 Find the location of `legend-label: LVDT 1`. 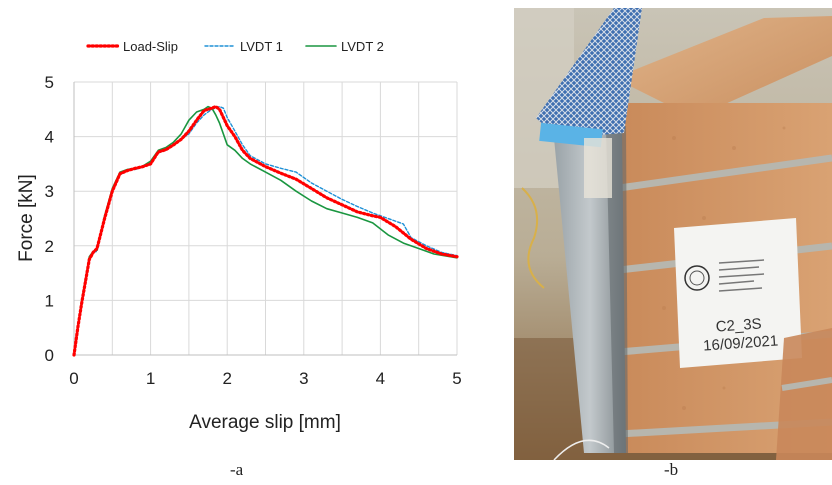

legend-label: LVDT 1 is located at coordinates (261, 46).